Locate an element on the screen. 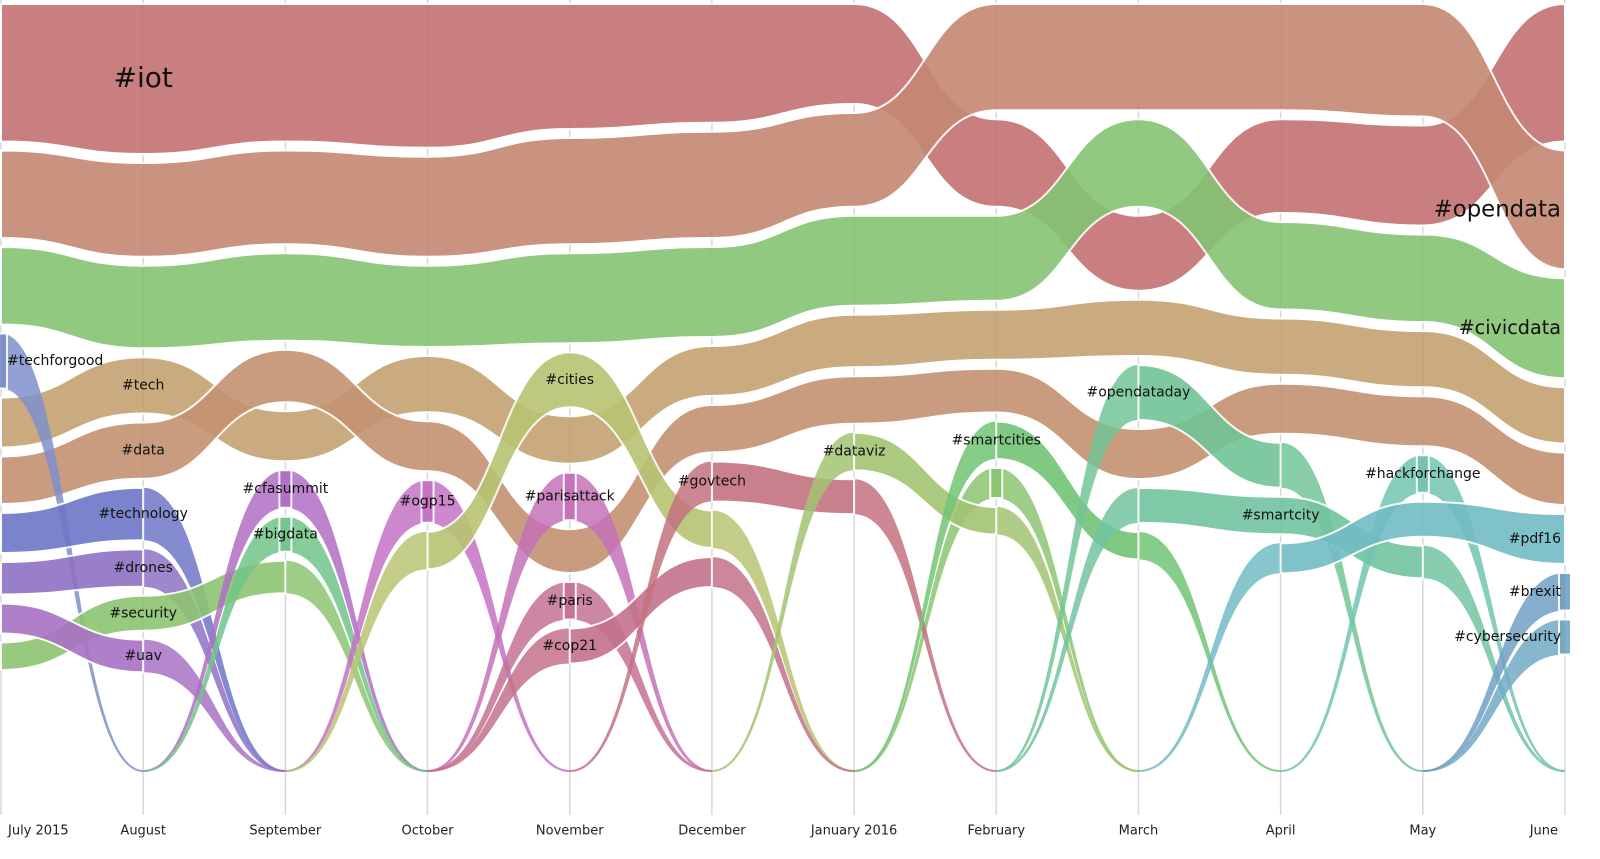 The width and height of the screenshot is (1600, 859). series-label: #govtech is located at coordinates (712, 482).